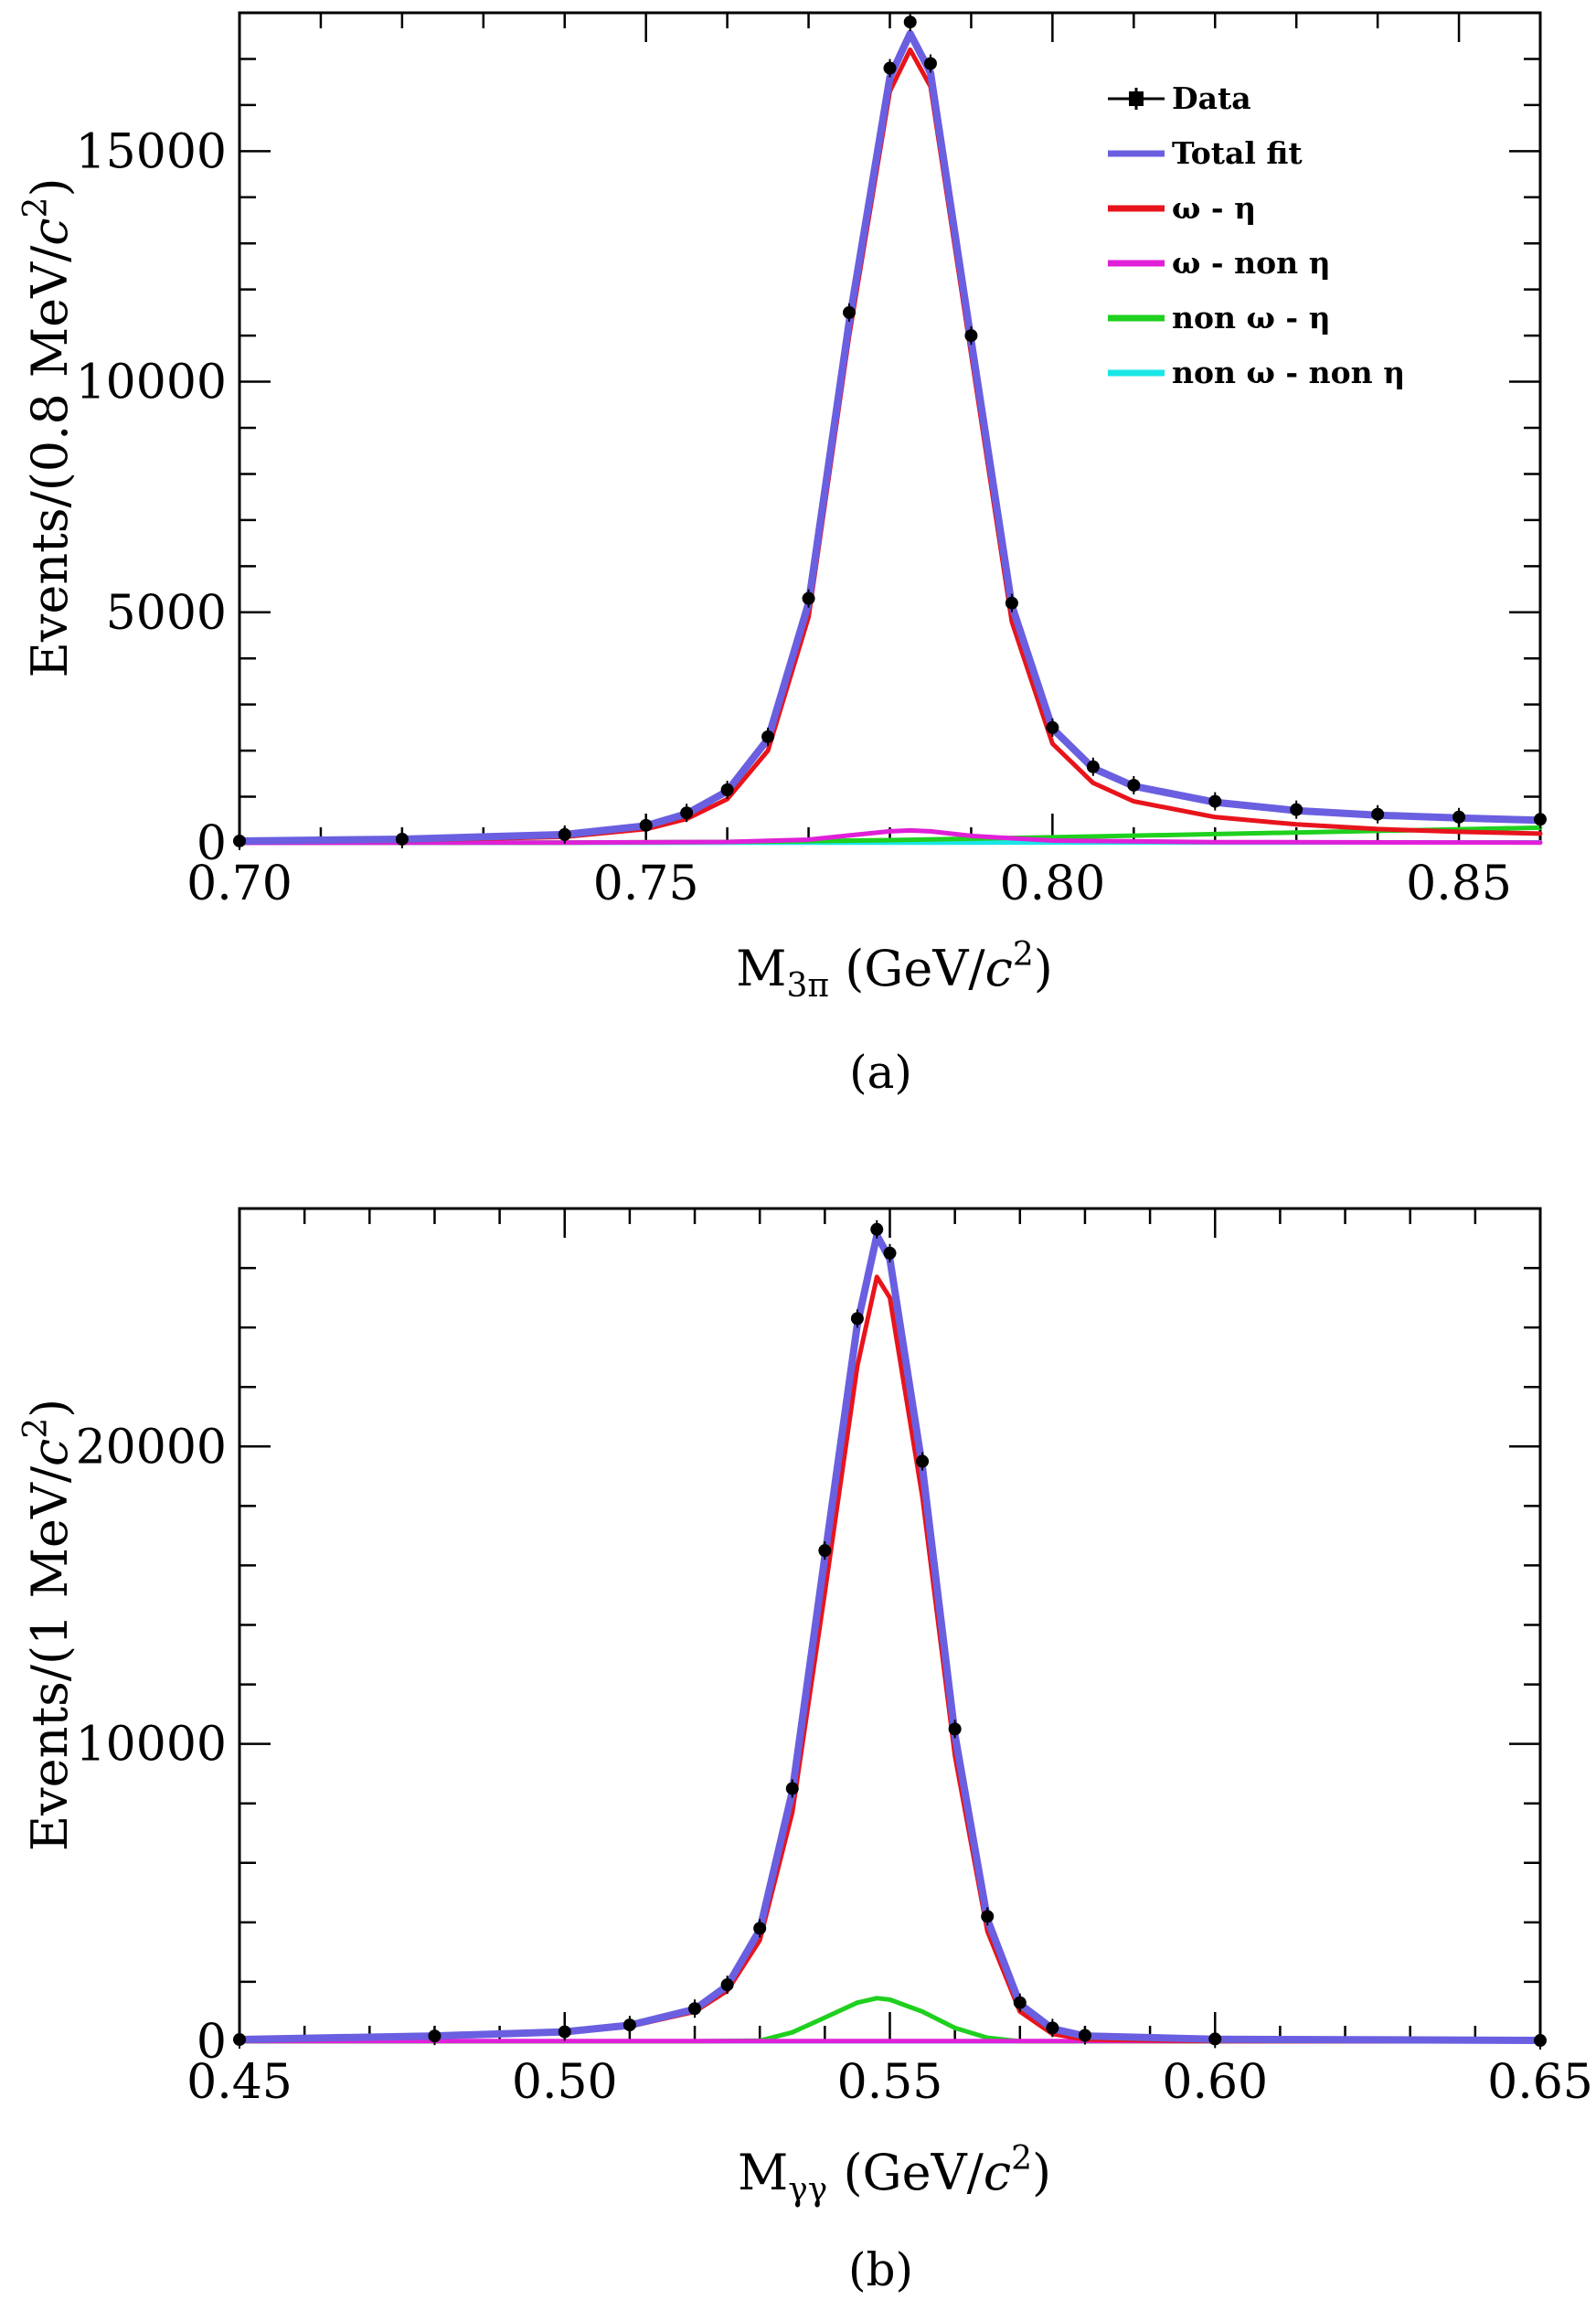 This screenshot has width=1596, height=2311. I want to click on legend-label: non ω - η, so click(1251, 317).